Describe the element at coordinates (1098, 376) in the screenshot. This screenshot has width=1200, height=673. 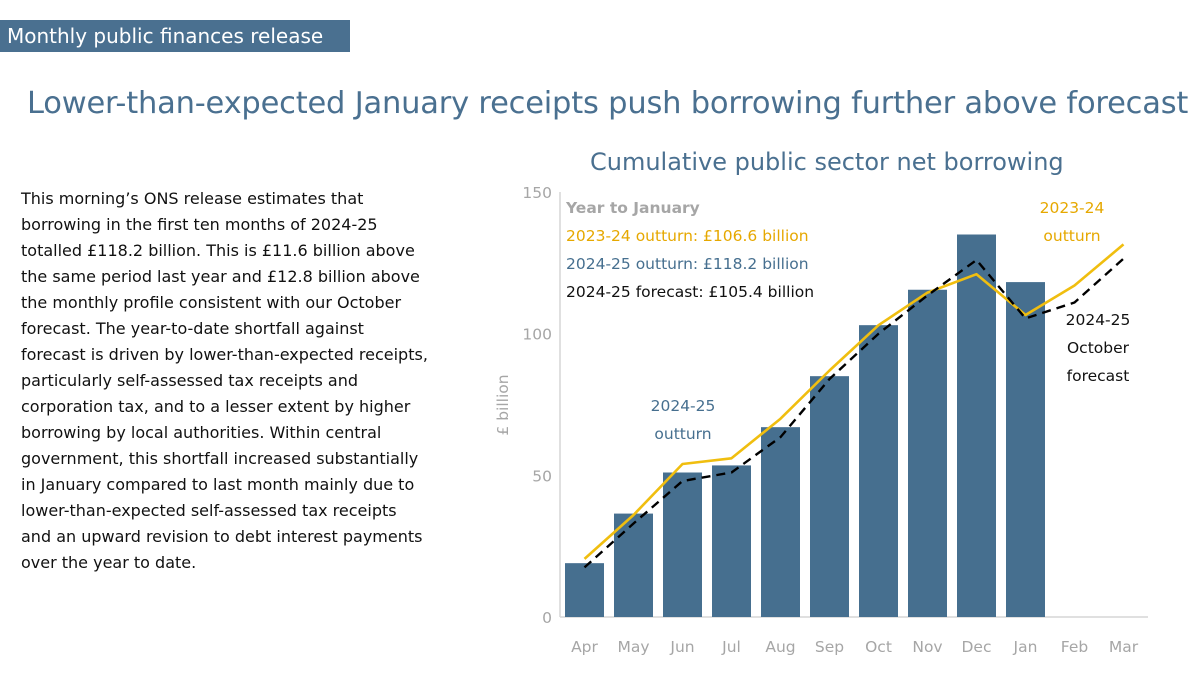
I see `annotation-label: forecast` at that location.